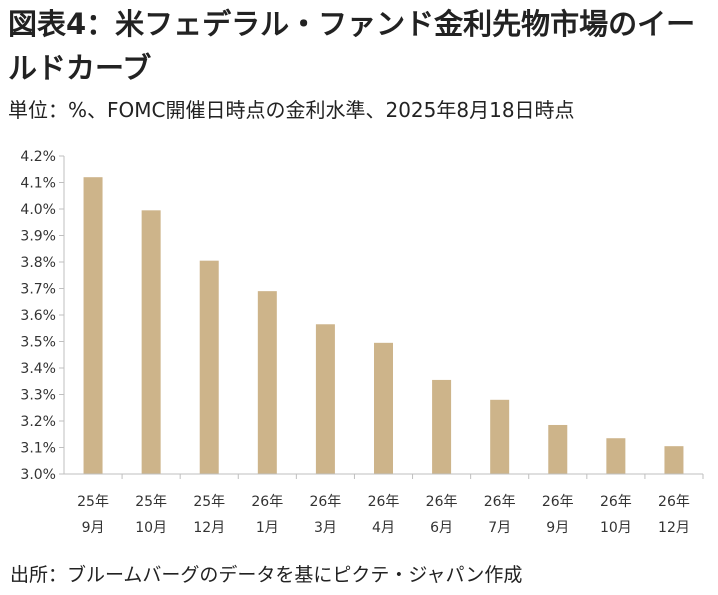 This screenshot has width=718, height=595. What do you see at coordinates (38, 449) in the screenshot?
I see `y-tick-label: 3.1%` at bounding box center [38, 449].